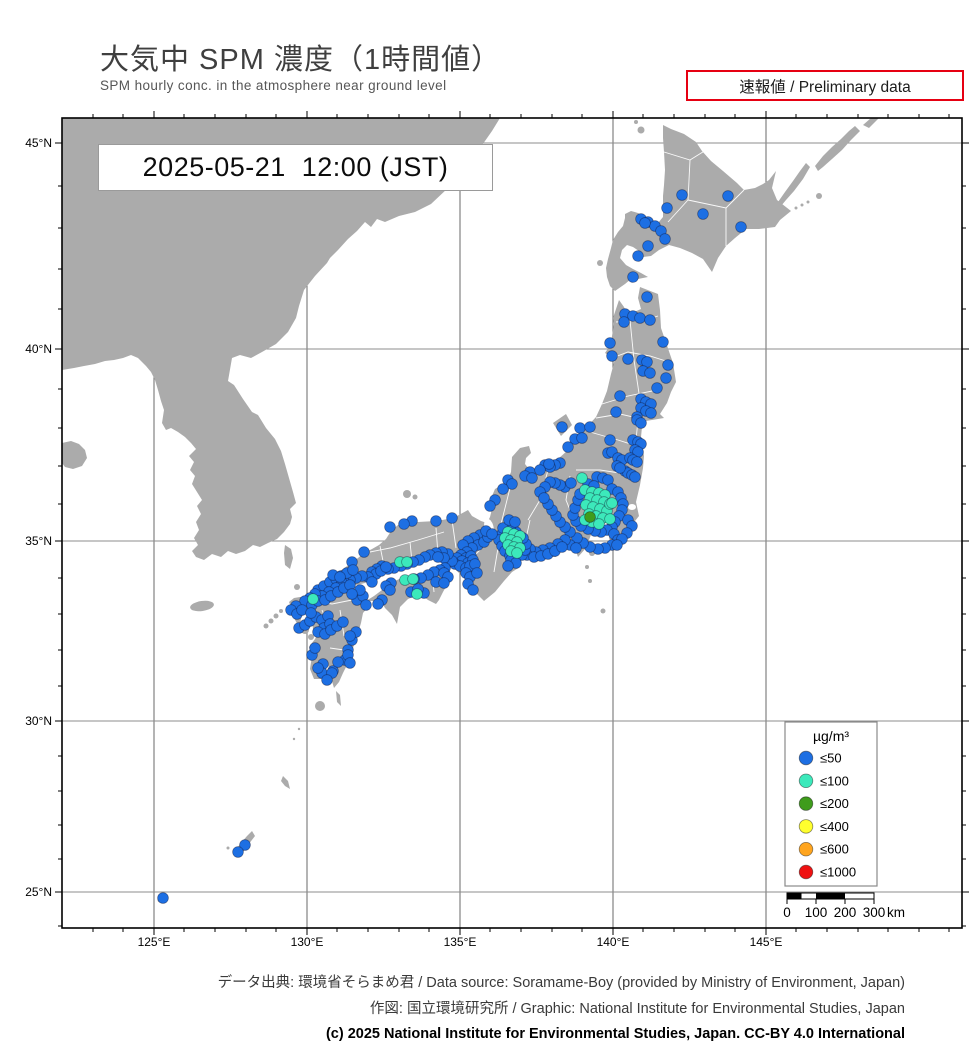 This screenshot has width=980, height=1060. Describe the element at coordinates (845, 912) in the screenshot. I see `svg-text: 200` at that location.